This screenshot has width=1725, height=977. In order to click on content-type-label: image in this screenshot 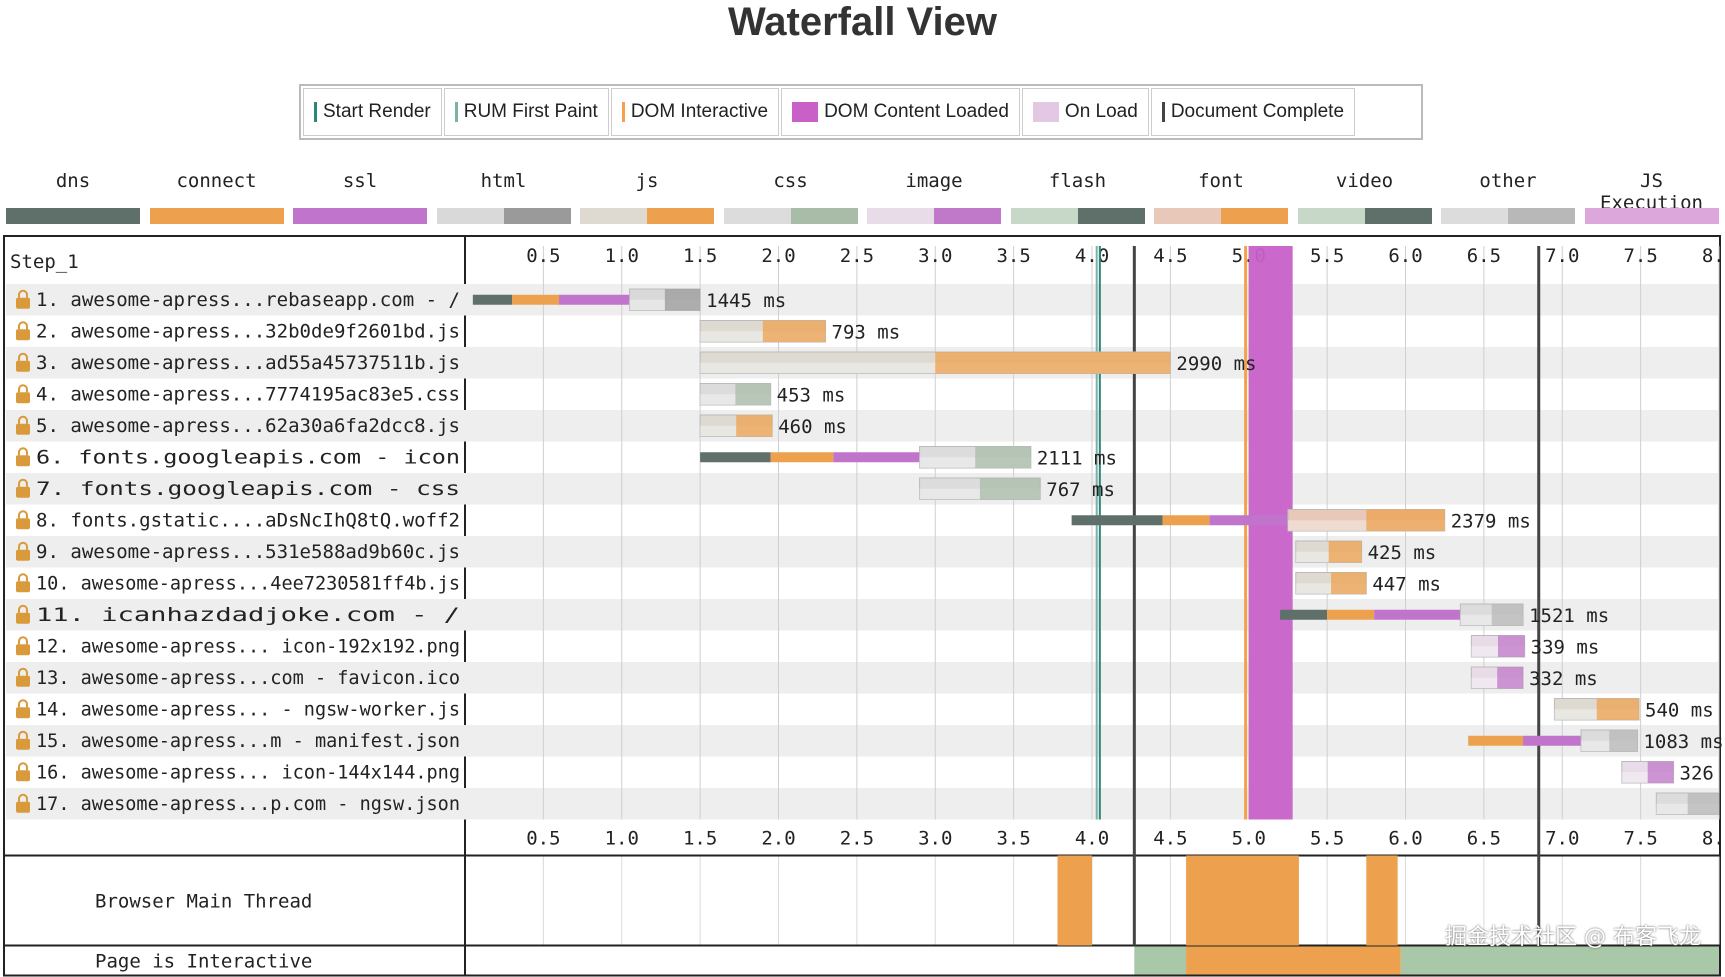, I will do `click(934, 181)`.